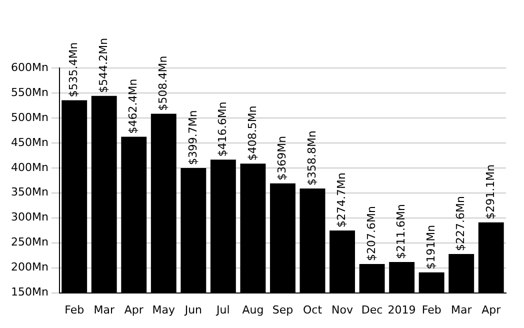 This screenshot has height=328, width=524. What do you see at coordinates (252, 133) in the screenshot?
I see `data-label: $408.5Mn` at bounding box center [252, 133].